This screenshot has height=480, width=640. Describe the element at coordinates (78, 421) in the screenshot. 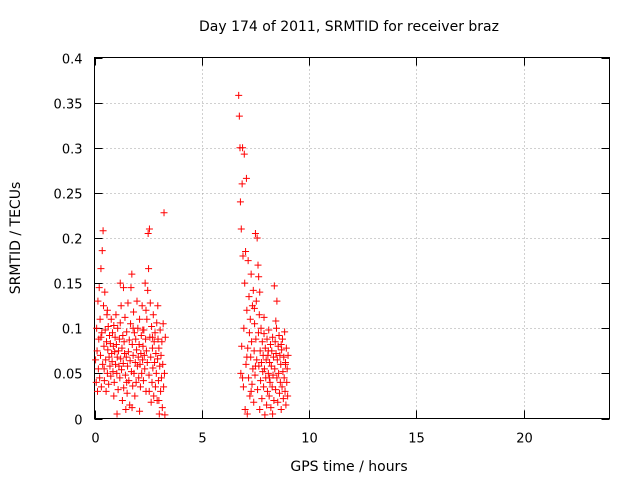

I see `y-tick-label: 0` at that location.